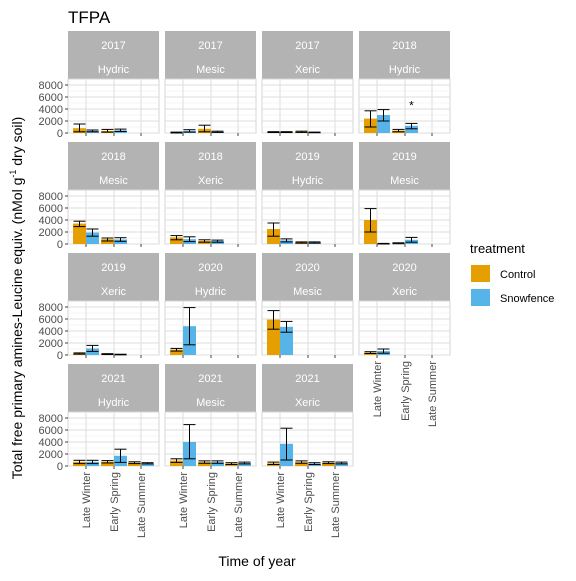 Image resolution: width=576 pixels, height=581 pixels. Describe the element at coordinates (89, 17) in the screenshot. I see `chart-title: TFPA` at that location.